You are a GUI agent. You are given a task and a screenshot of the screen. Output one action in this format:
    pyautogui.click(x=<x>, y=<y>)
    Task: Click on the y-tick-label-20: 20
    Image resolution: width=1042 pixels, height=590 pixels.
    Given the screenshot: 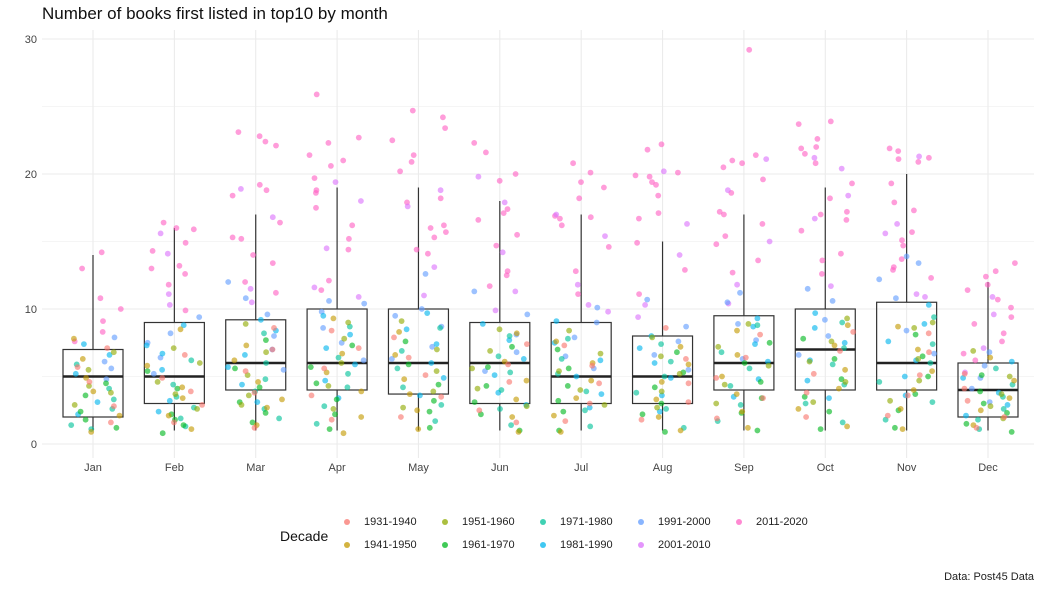 What is the action you would take?
    pyautogui.click(x=31, y=175)
    